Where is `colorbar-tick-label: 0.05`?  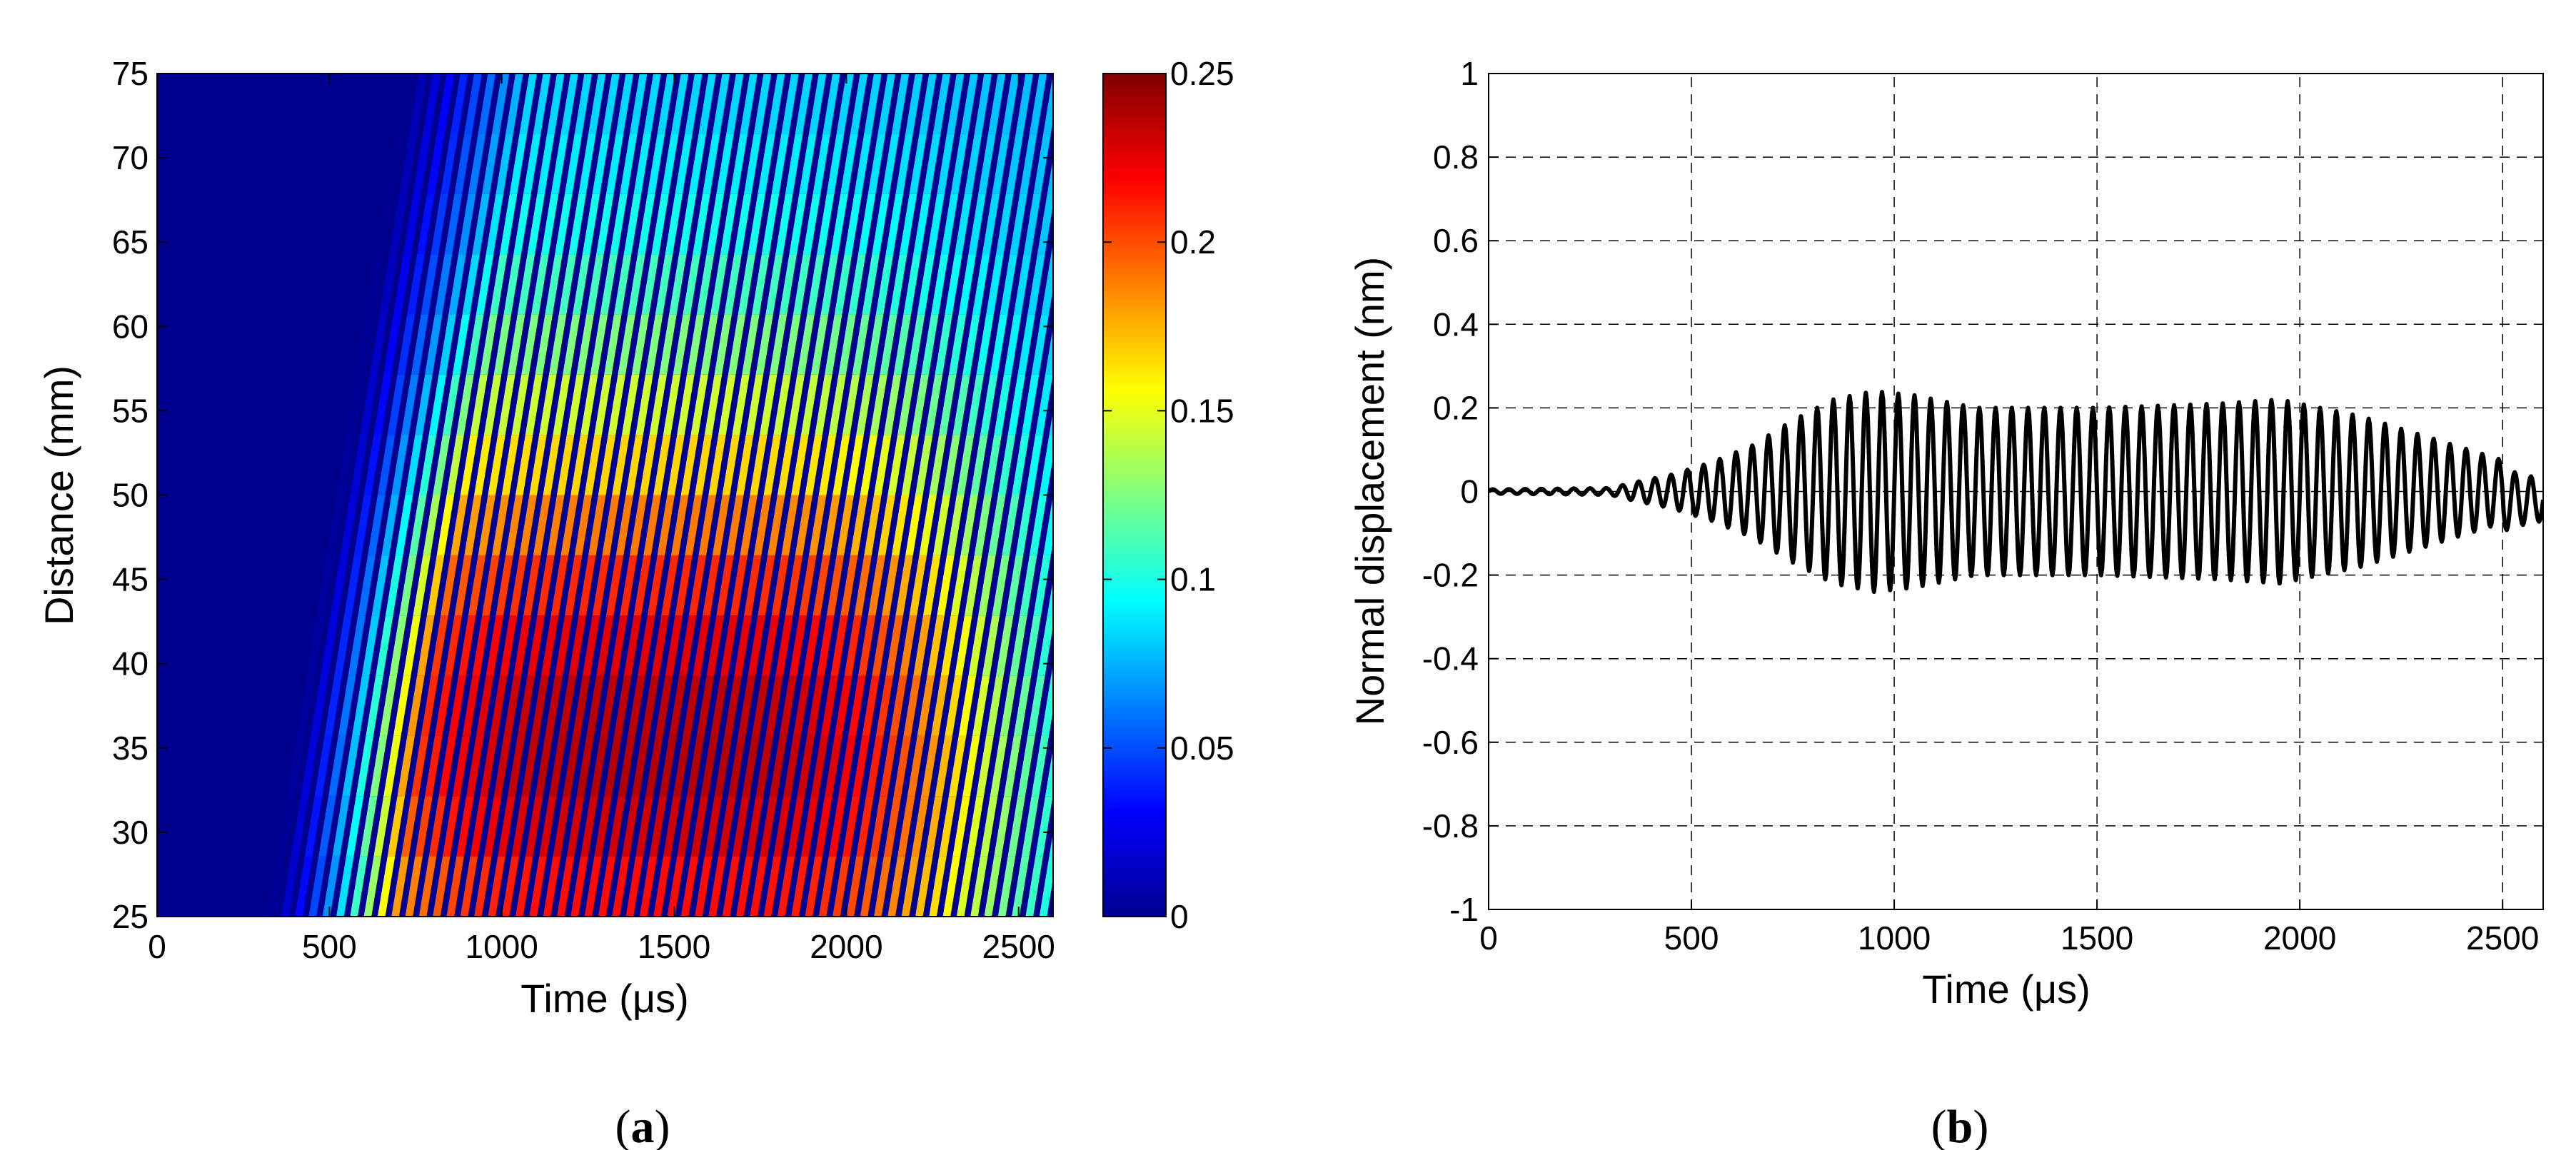 colorbar-tick-label: 0.05 is located at coordinates (1202, 749).